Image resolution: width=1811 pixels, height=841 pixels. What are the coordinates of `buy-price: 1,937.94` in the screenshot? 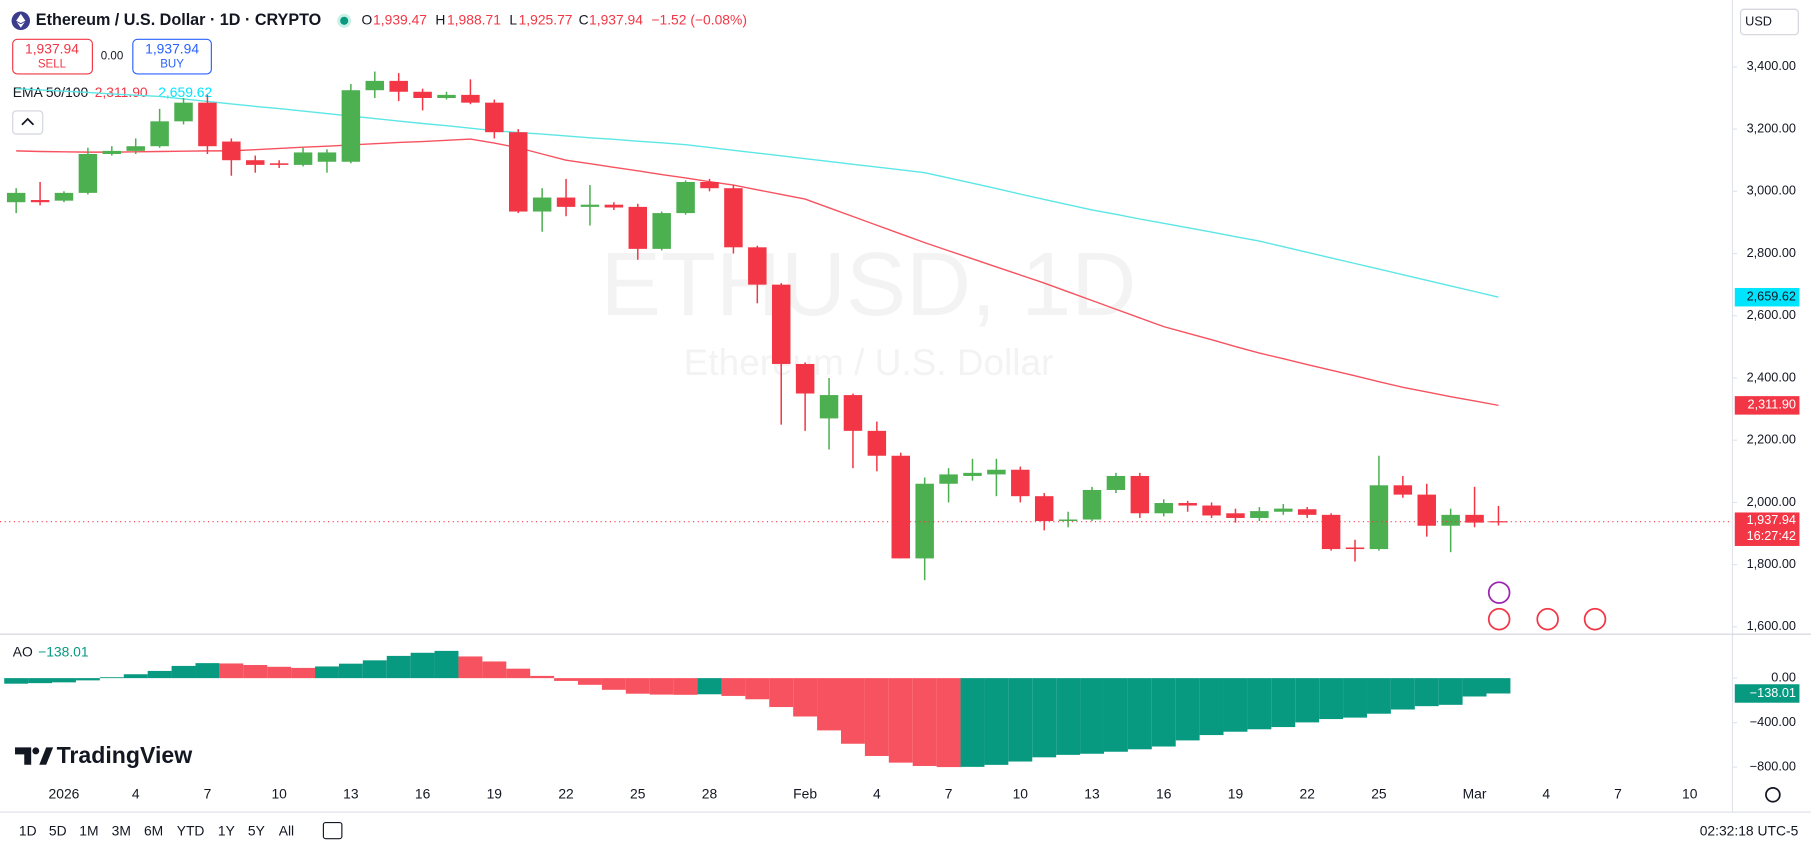 It's located at (172, 48).